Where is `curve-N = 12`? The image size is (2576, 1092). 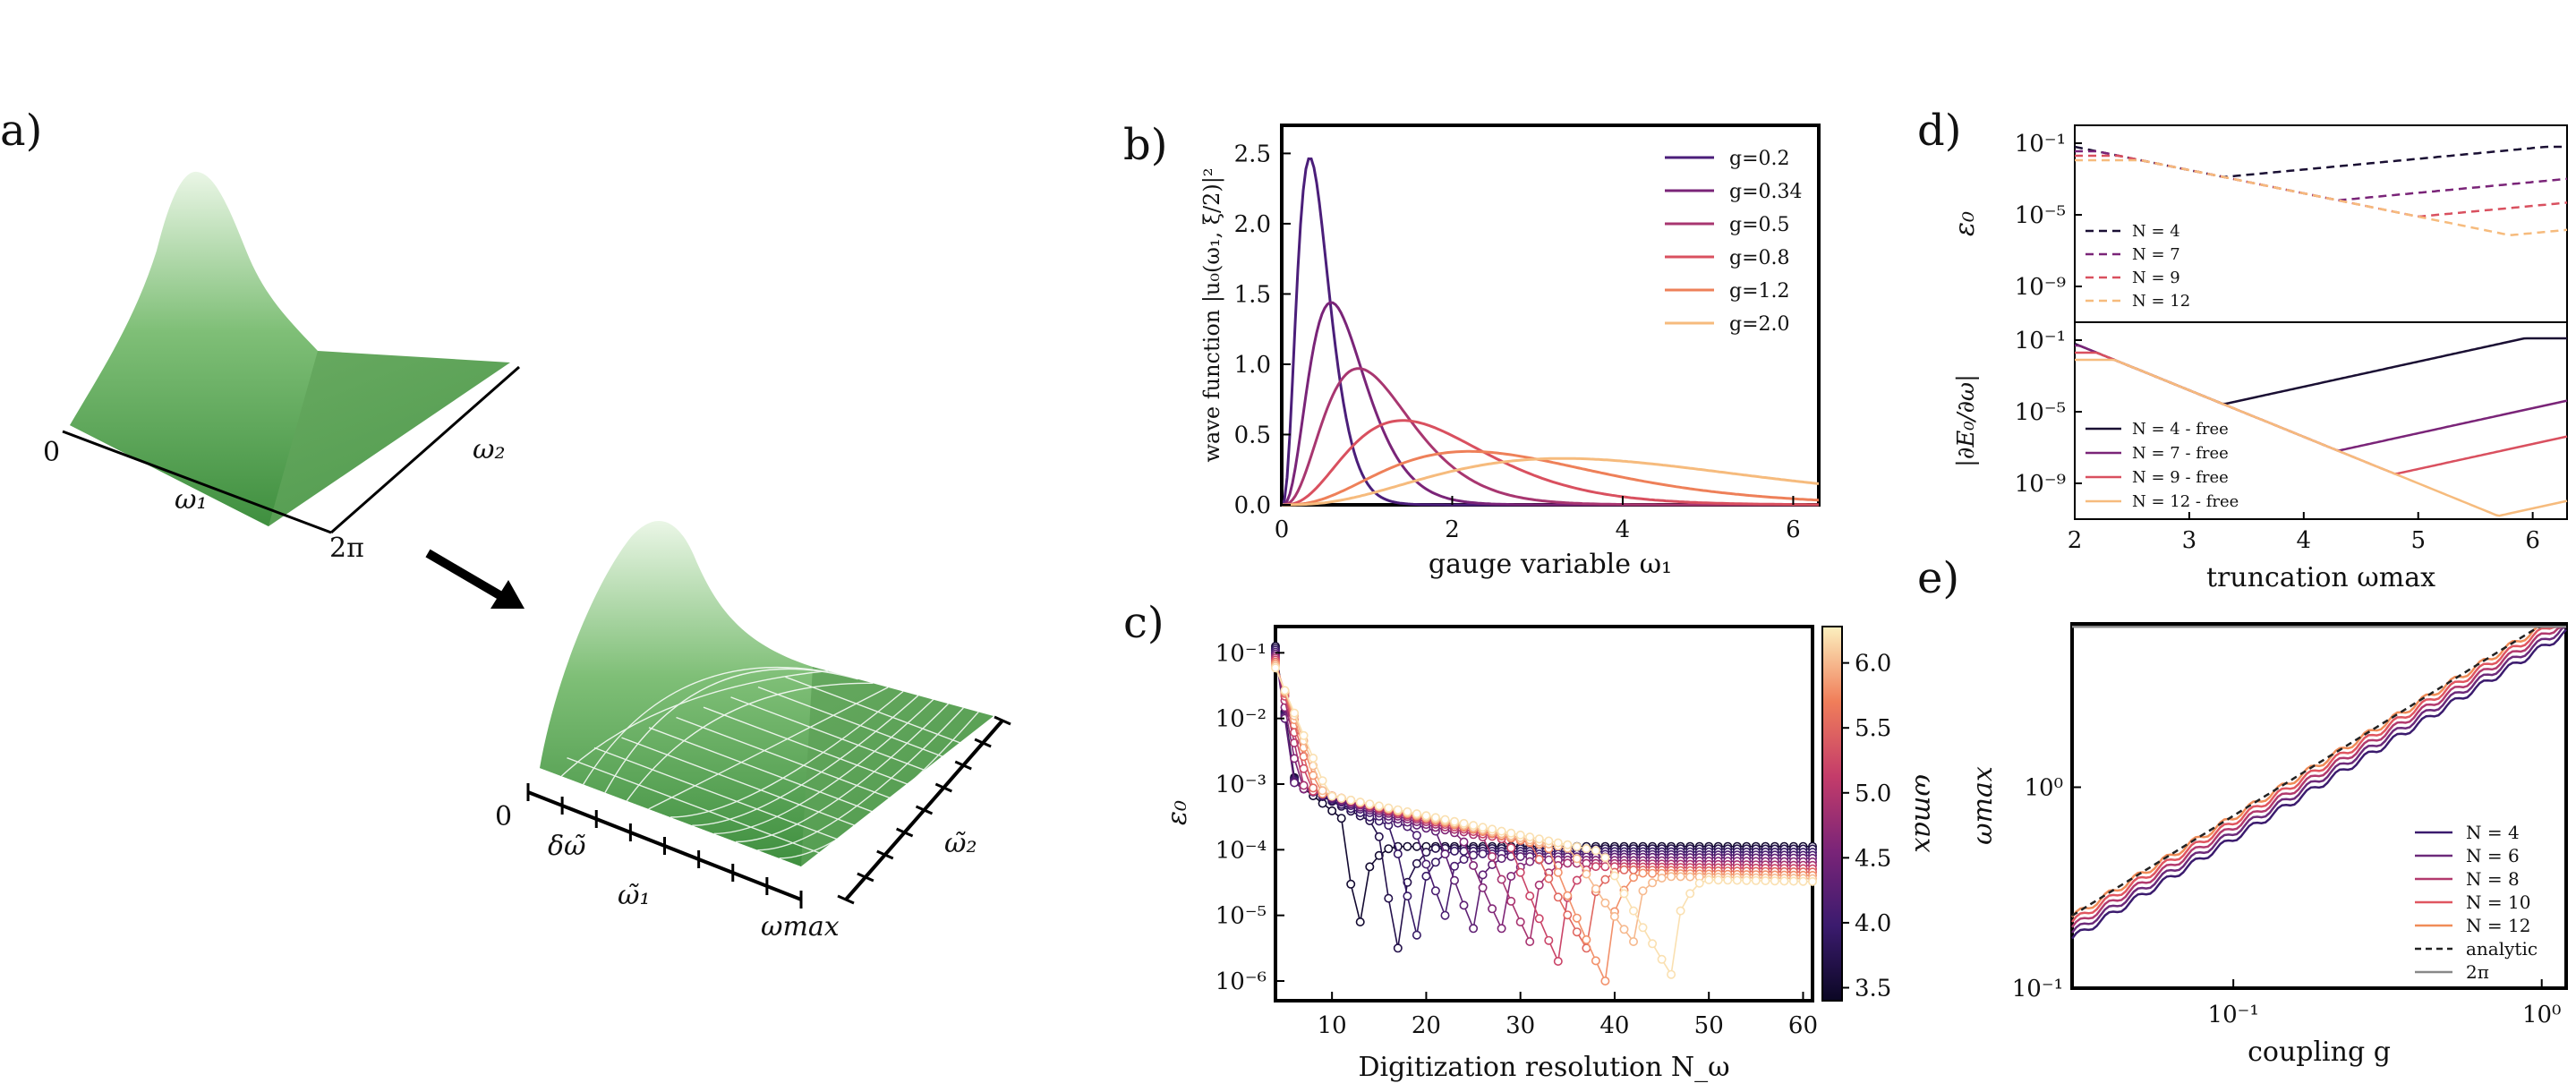 curve-N = 12 is located at coordinates (2321, 197).